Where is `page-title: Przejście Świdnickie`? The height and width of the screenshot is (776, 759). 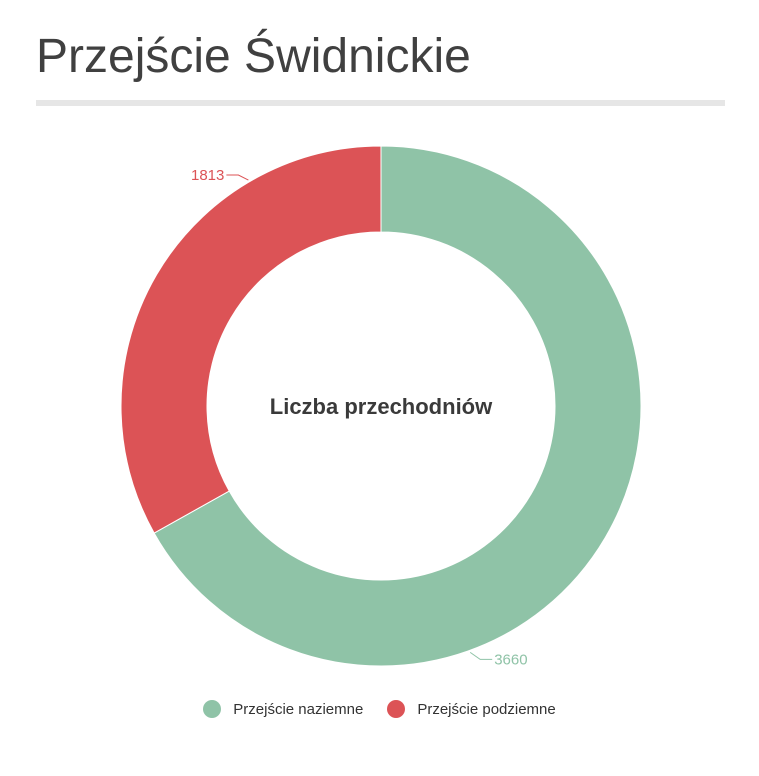 page-title: Przejście Świdnickie is located at coordinates (253, 56).